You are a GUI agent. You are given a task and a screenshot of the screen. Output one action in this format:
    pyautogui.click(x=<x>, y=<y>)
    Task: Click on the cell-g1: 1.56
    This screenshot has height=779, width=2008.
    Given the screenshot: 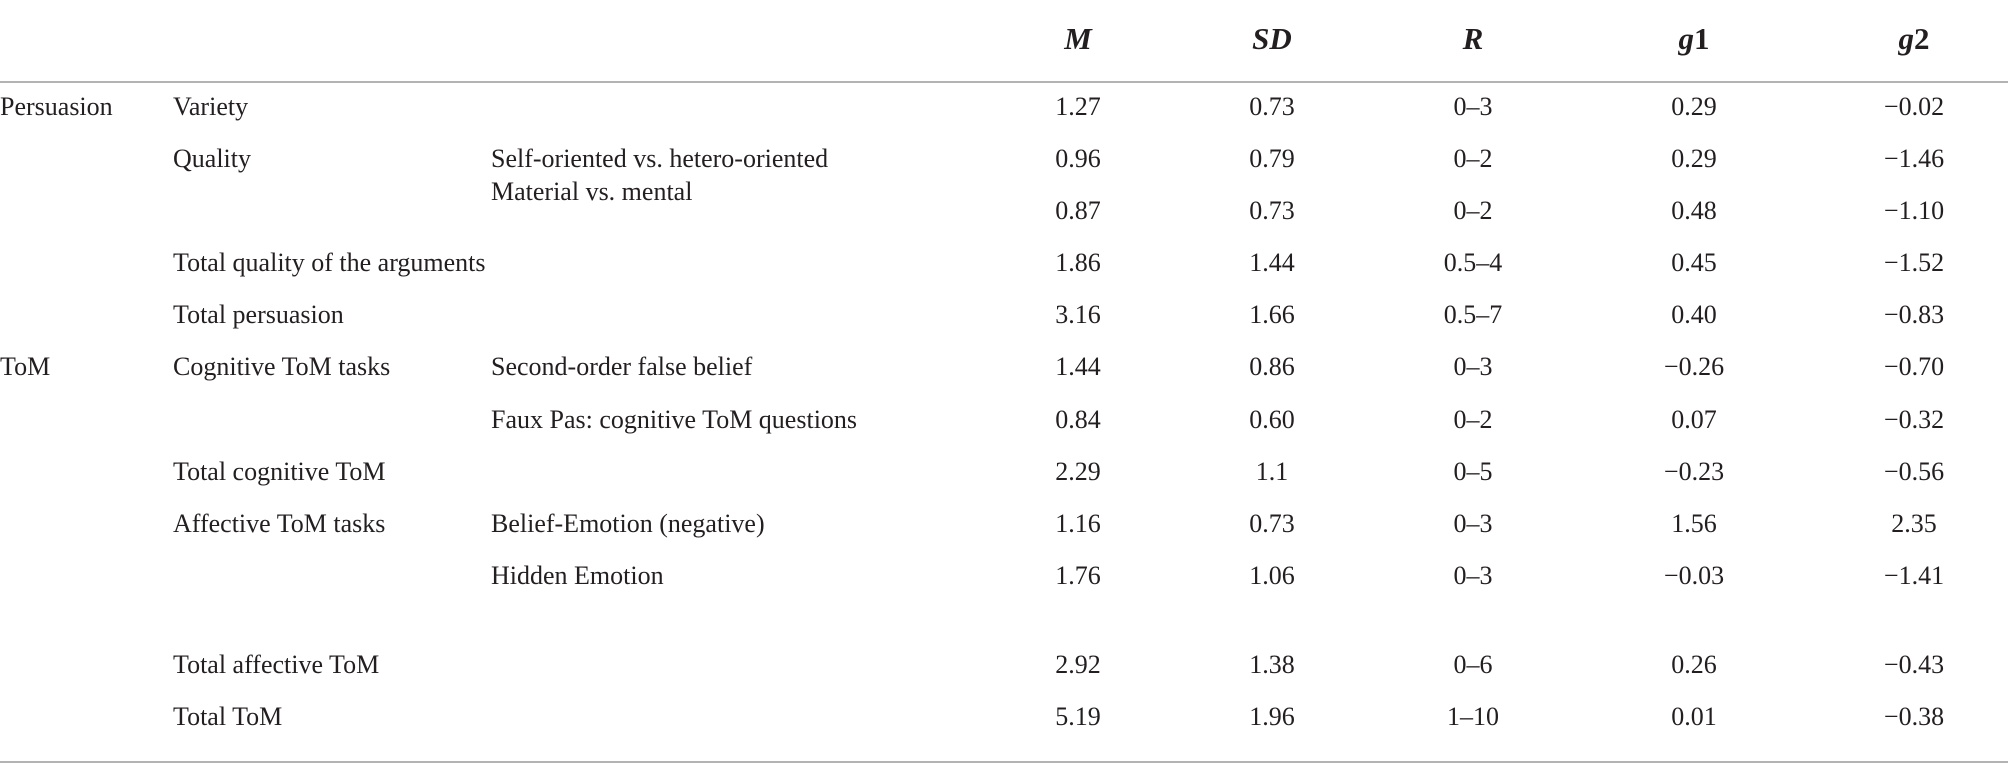 What is the action you would take?
    pyautogui.click(x=1694, y=523)
    